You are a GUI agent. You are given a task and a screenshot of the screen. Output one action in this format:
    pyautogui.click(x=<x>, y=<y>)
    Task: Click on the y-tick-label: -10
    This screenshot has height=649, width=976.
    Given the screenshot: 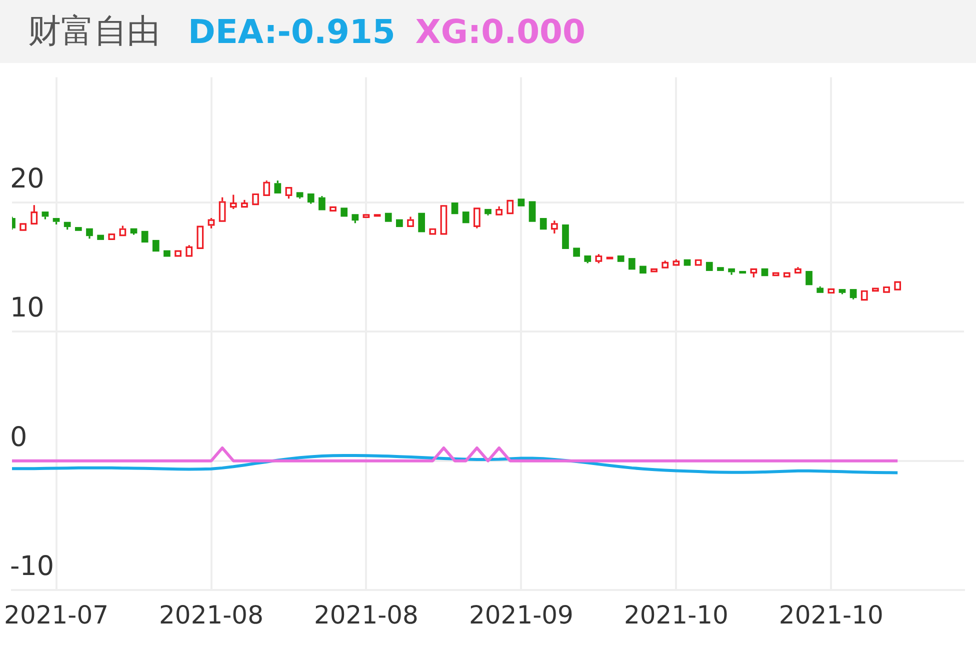 What is the action you would take?
    pyautogui.click(x=32, y=566)
    